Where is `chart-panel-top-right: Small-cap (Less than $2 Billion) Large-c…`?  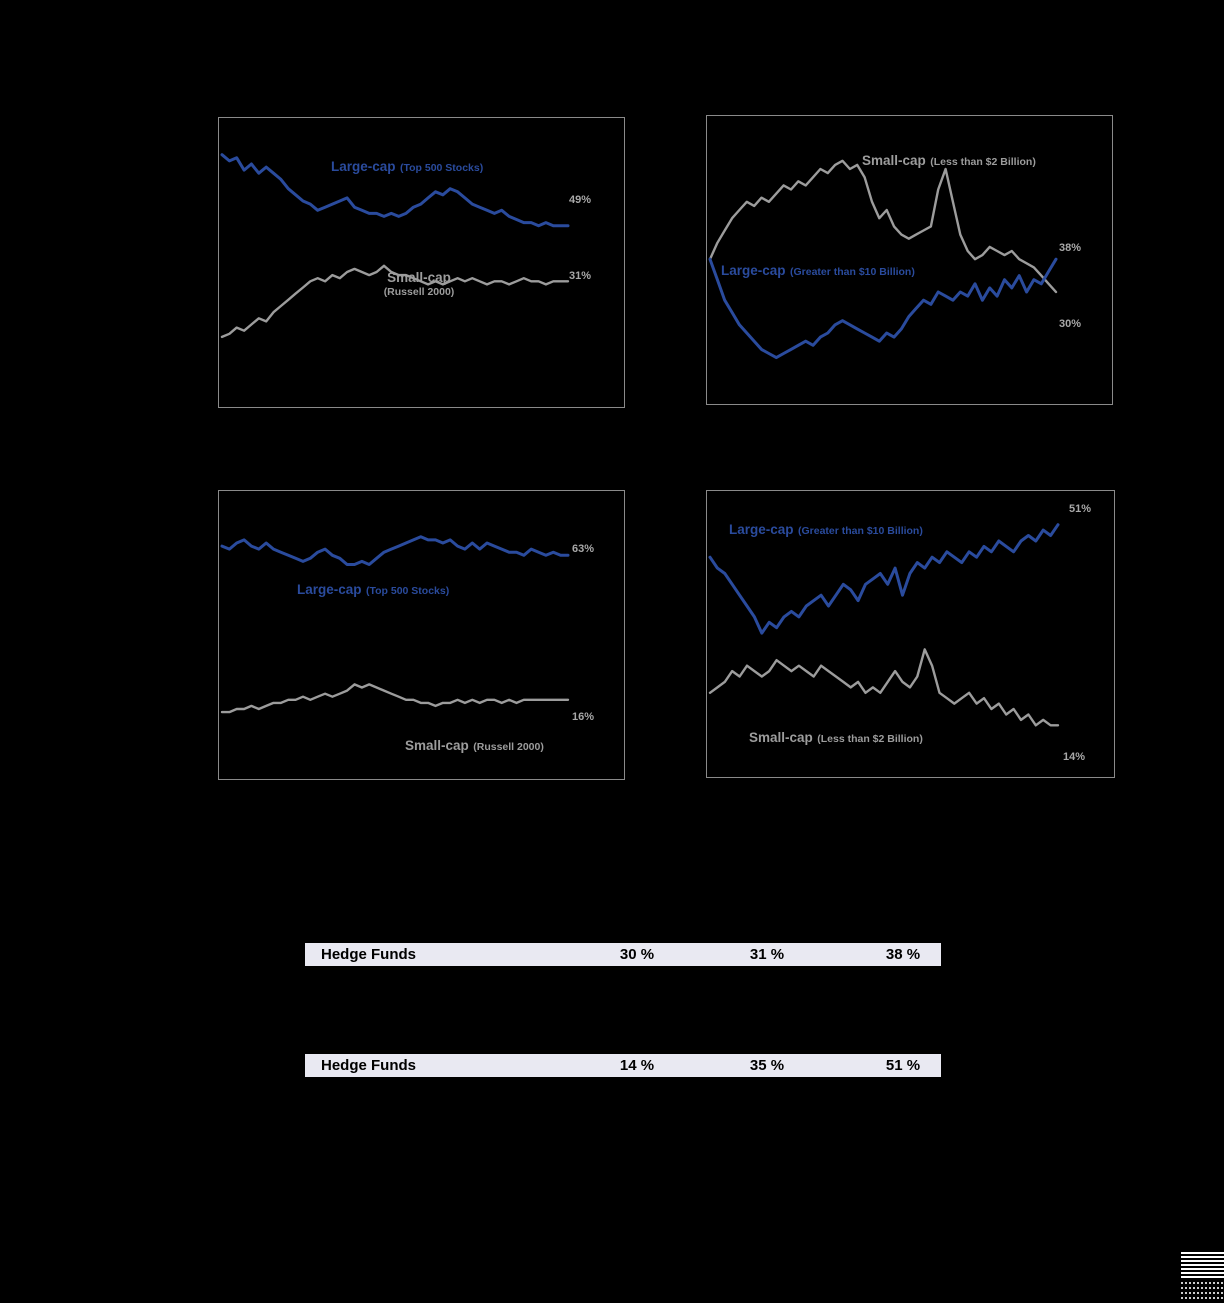 chart-panel-top-right: Small-cap (Less than $2 Billion) Large-c… is located at coordinates (909, 260).